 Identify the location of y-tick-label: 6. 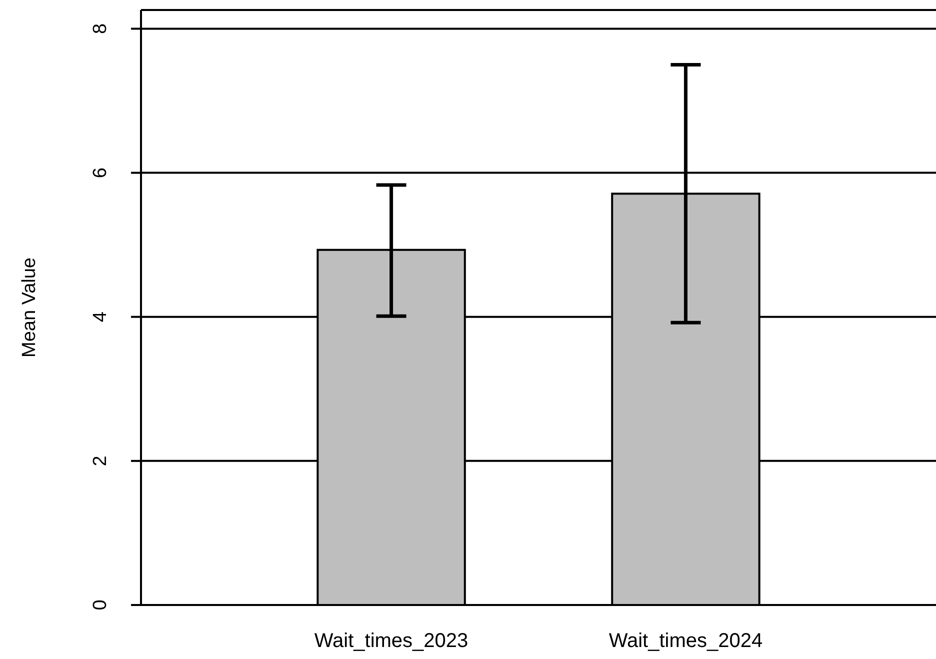
(101, 173).